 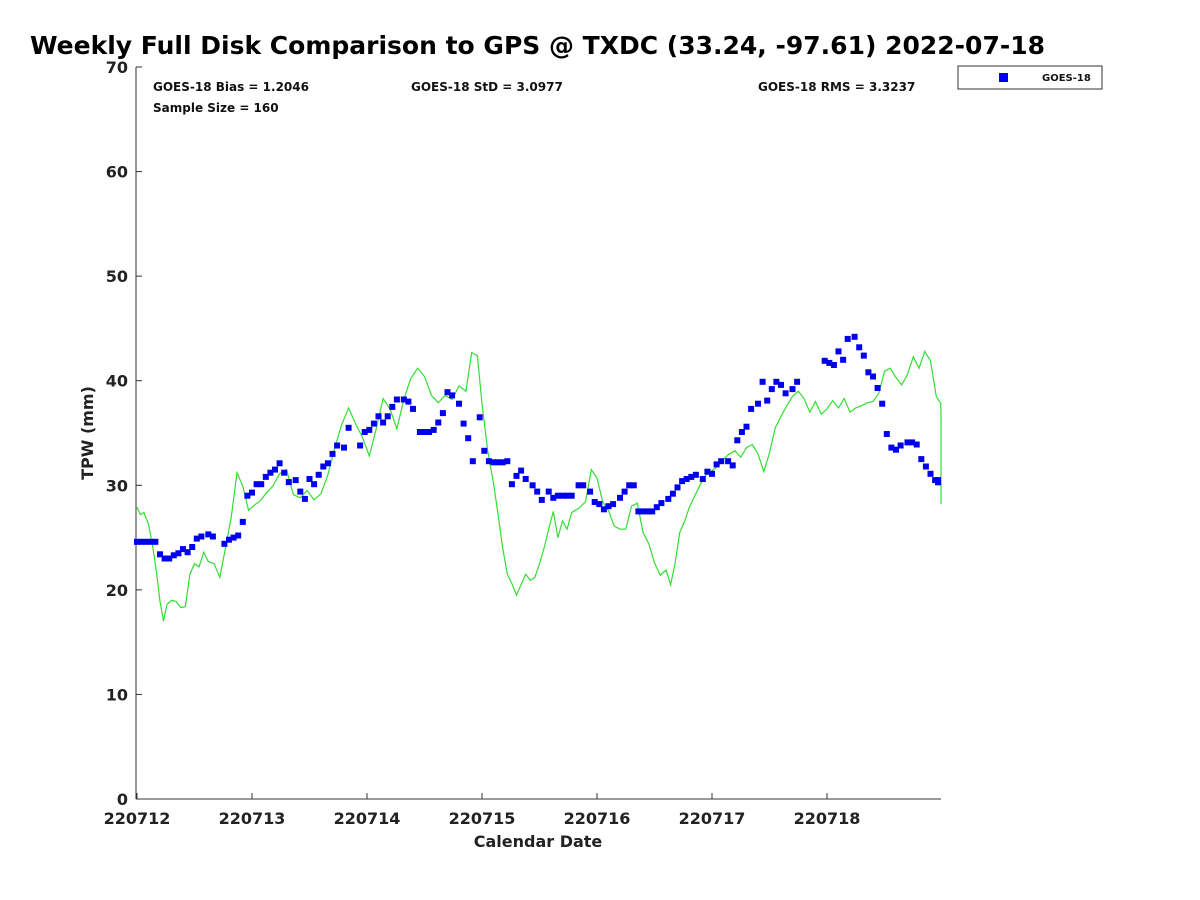 I want to click on y-tick-label: 10, so click(x=117, y=694).